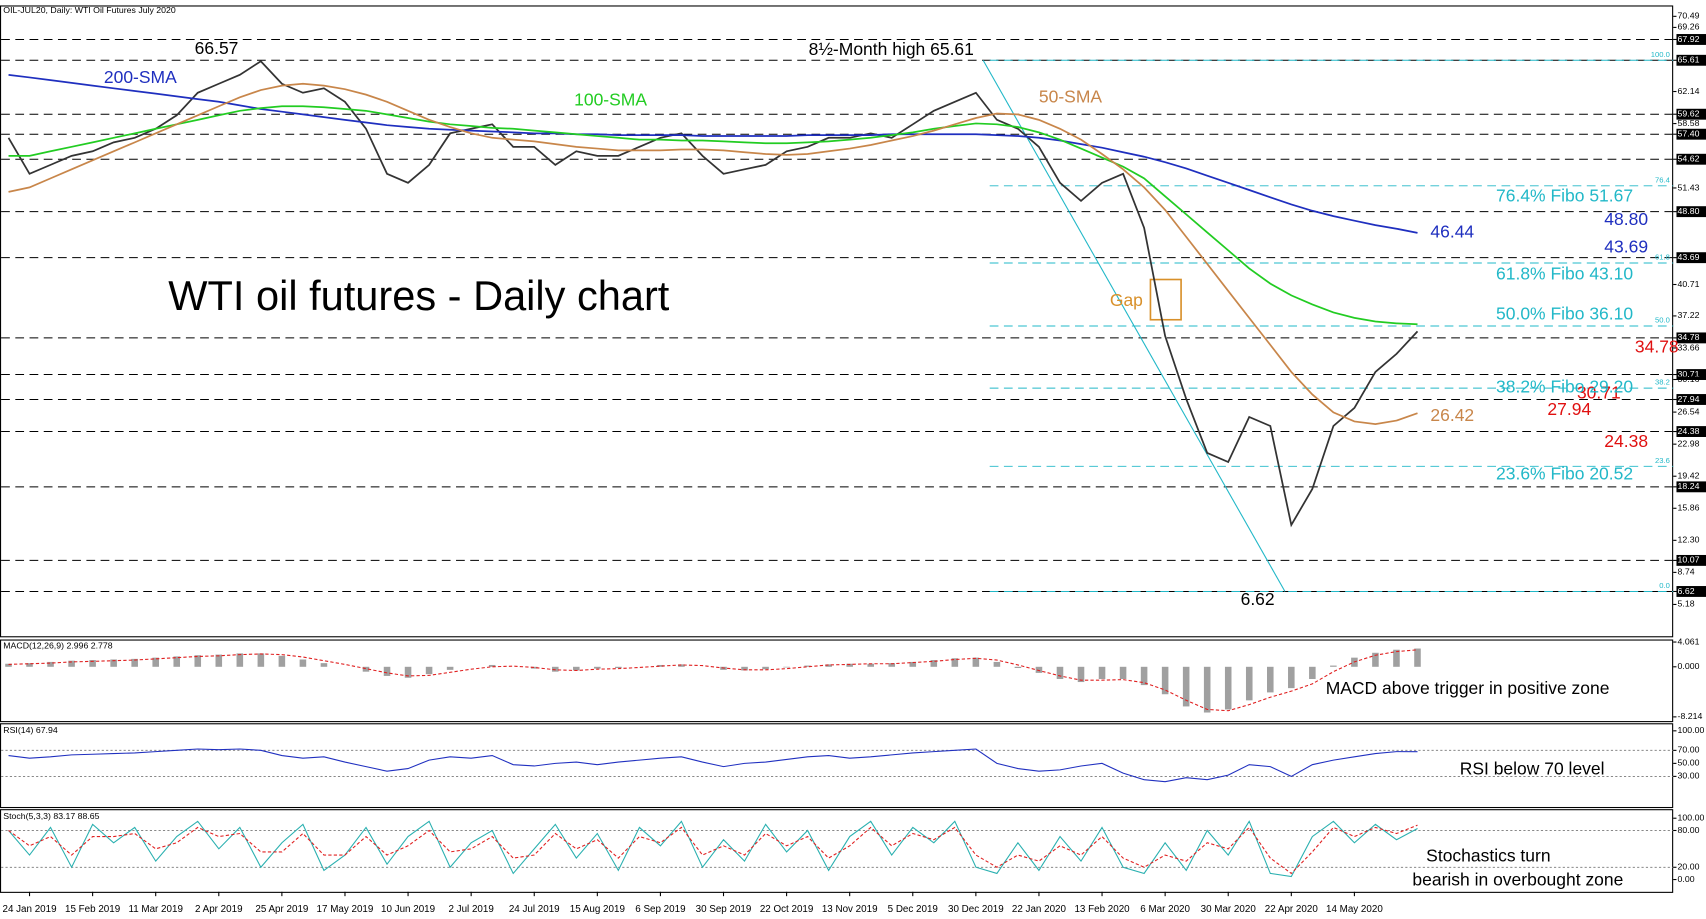  Describe the element at coordinates (219, 909) in the screenshot. I see `x-tick-label: 2 Apr 2019` at that location.